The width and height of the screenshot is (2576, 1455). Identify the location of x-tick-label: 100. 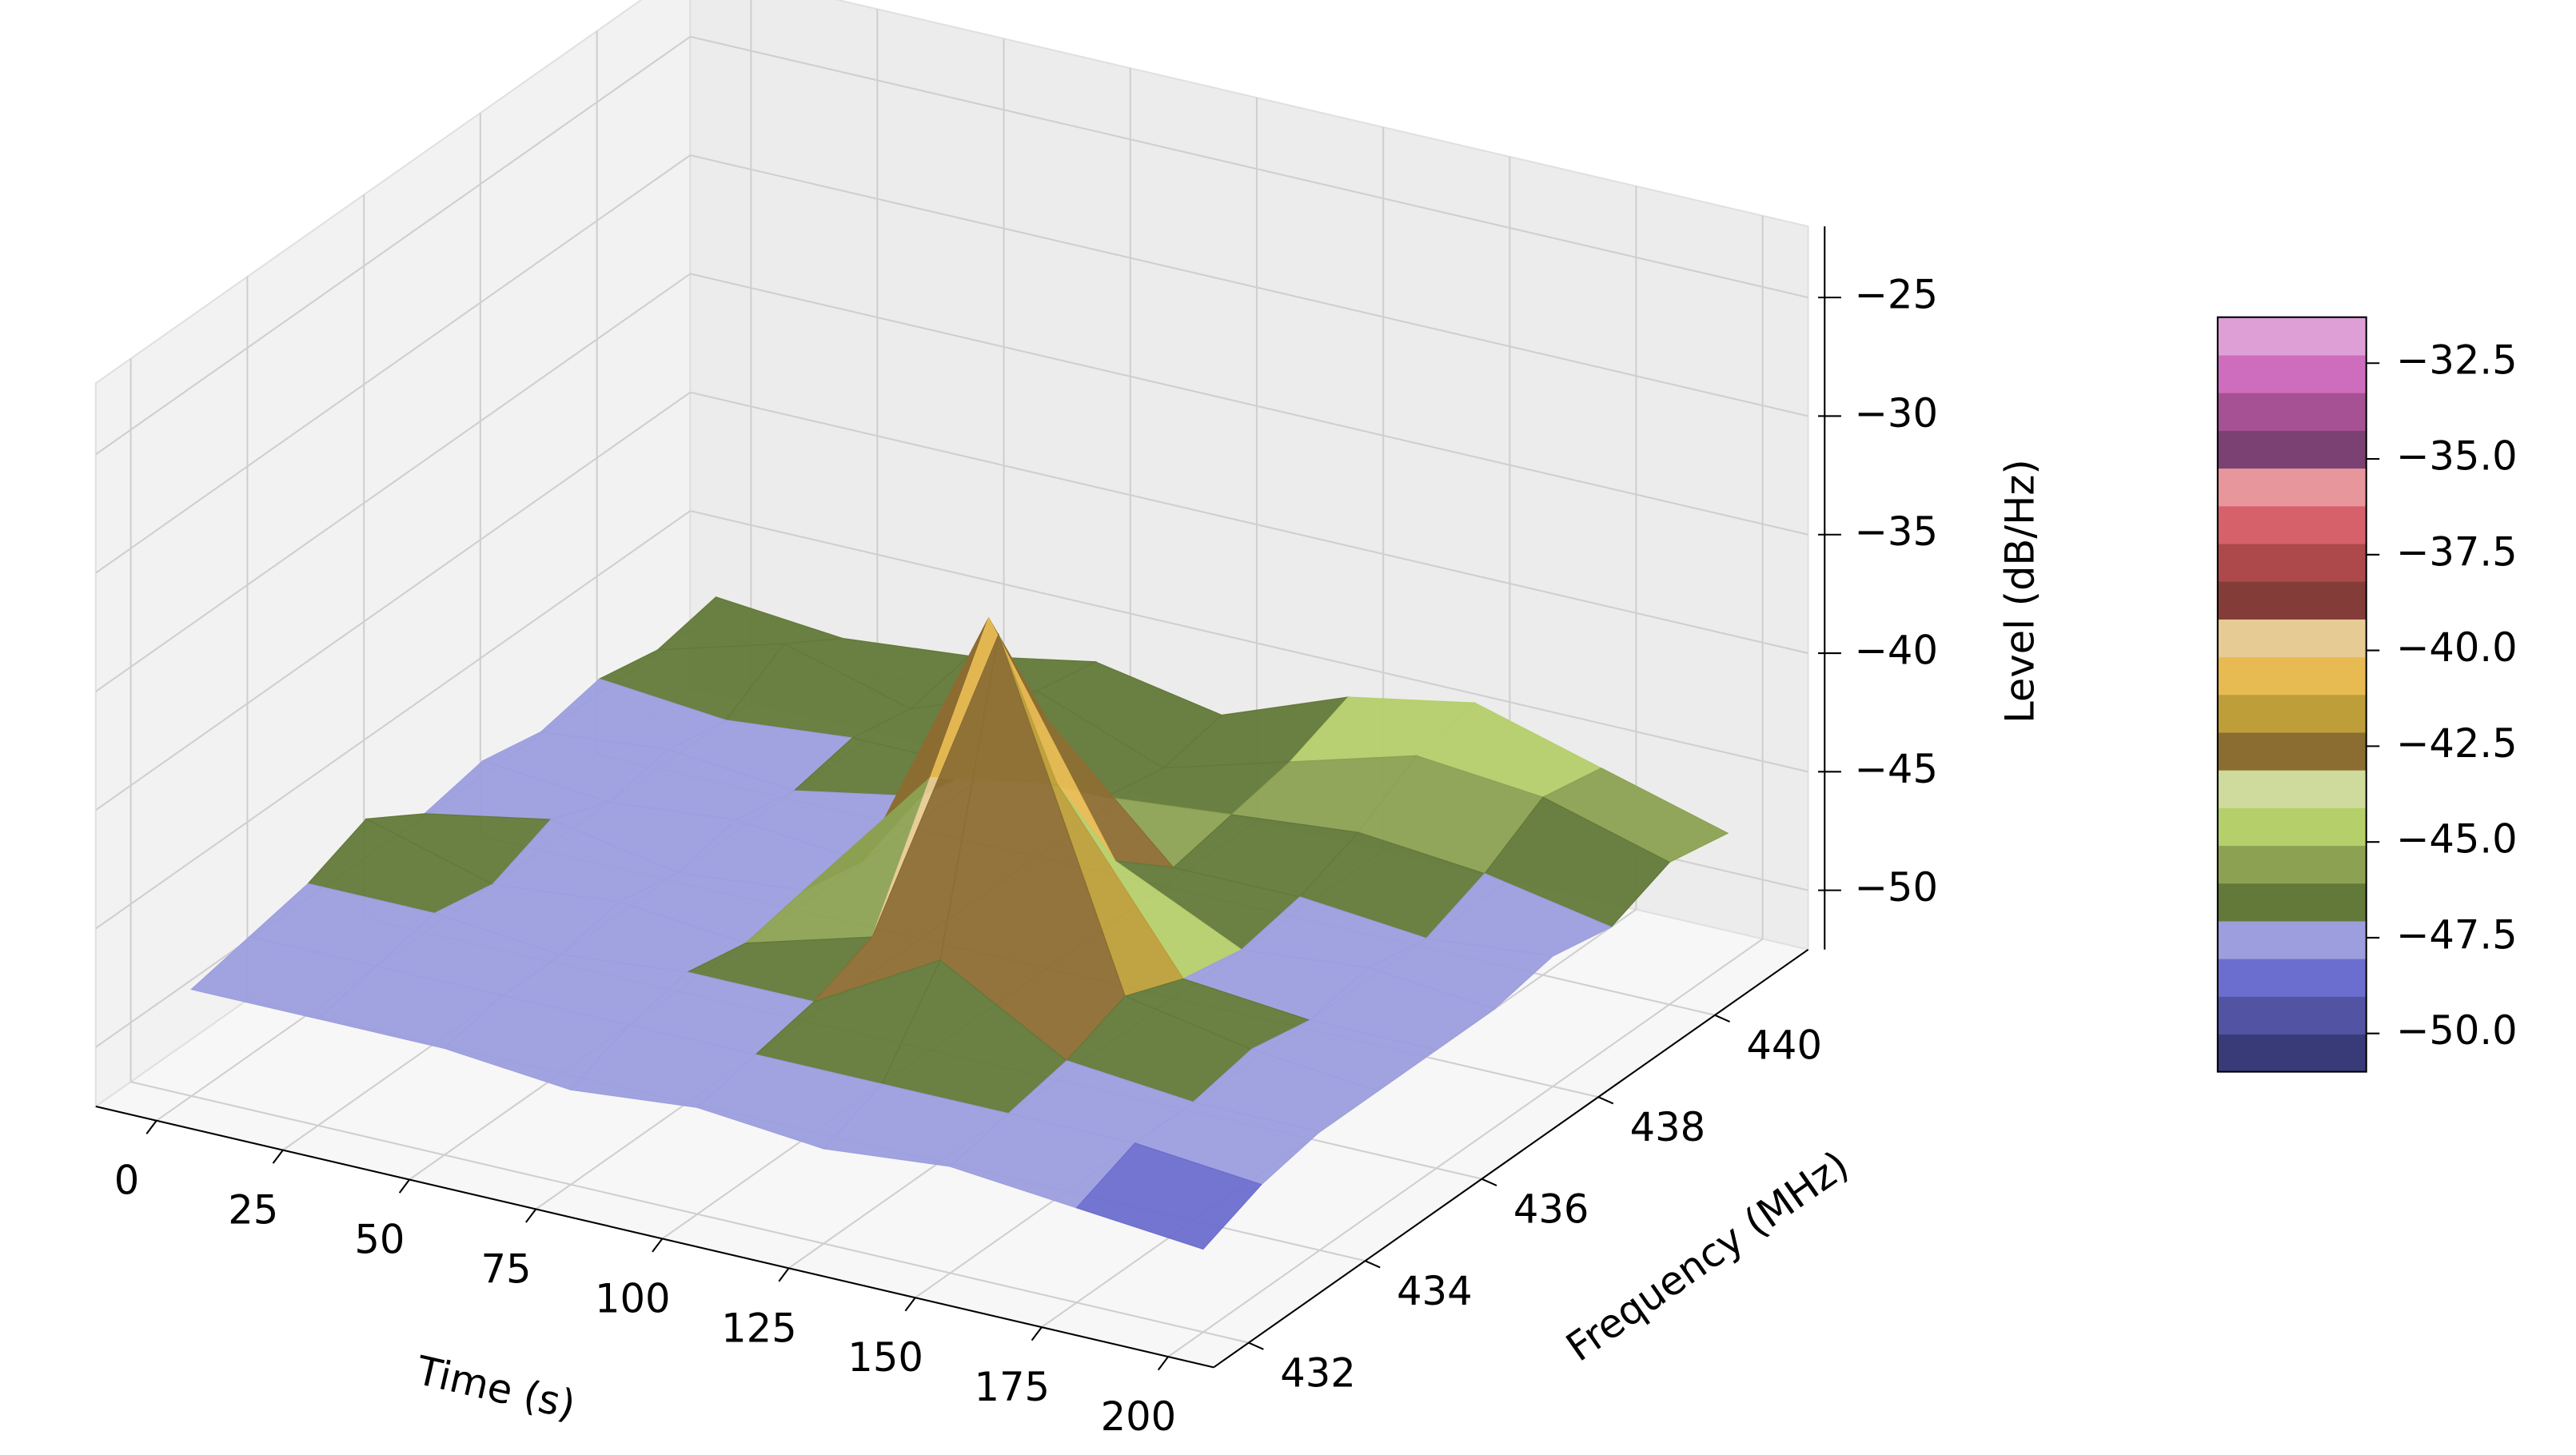
(633, 1298).